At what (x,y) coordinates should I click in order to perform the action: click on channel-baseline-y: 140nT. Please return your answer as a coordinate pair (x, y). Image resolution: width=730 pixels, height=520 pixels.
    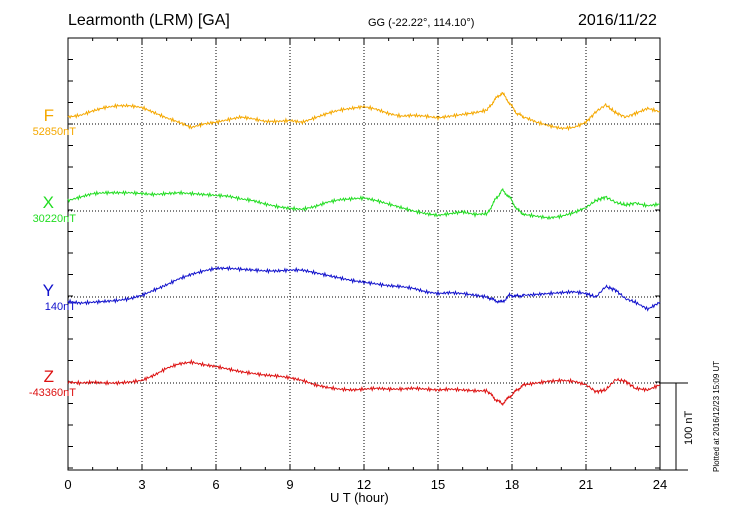
    Looking at the image, I should click on (60, 307).